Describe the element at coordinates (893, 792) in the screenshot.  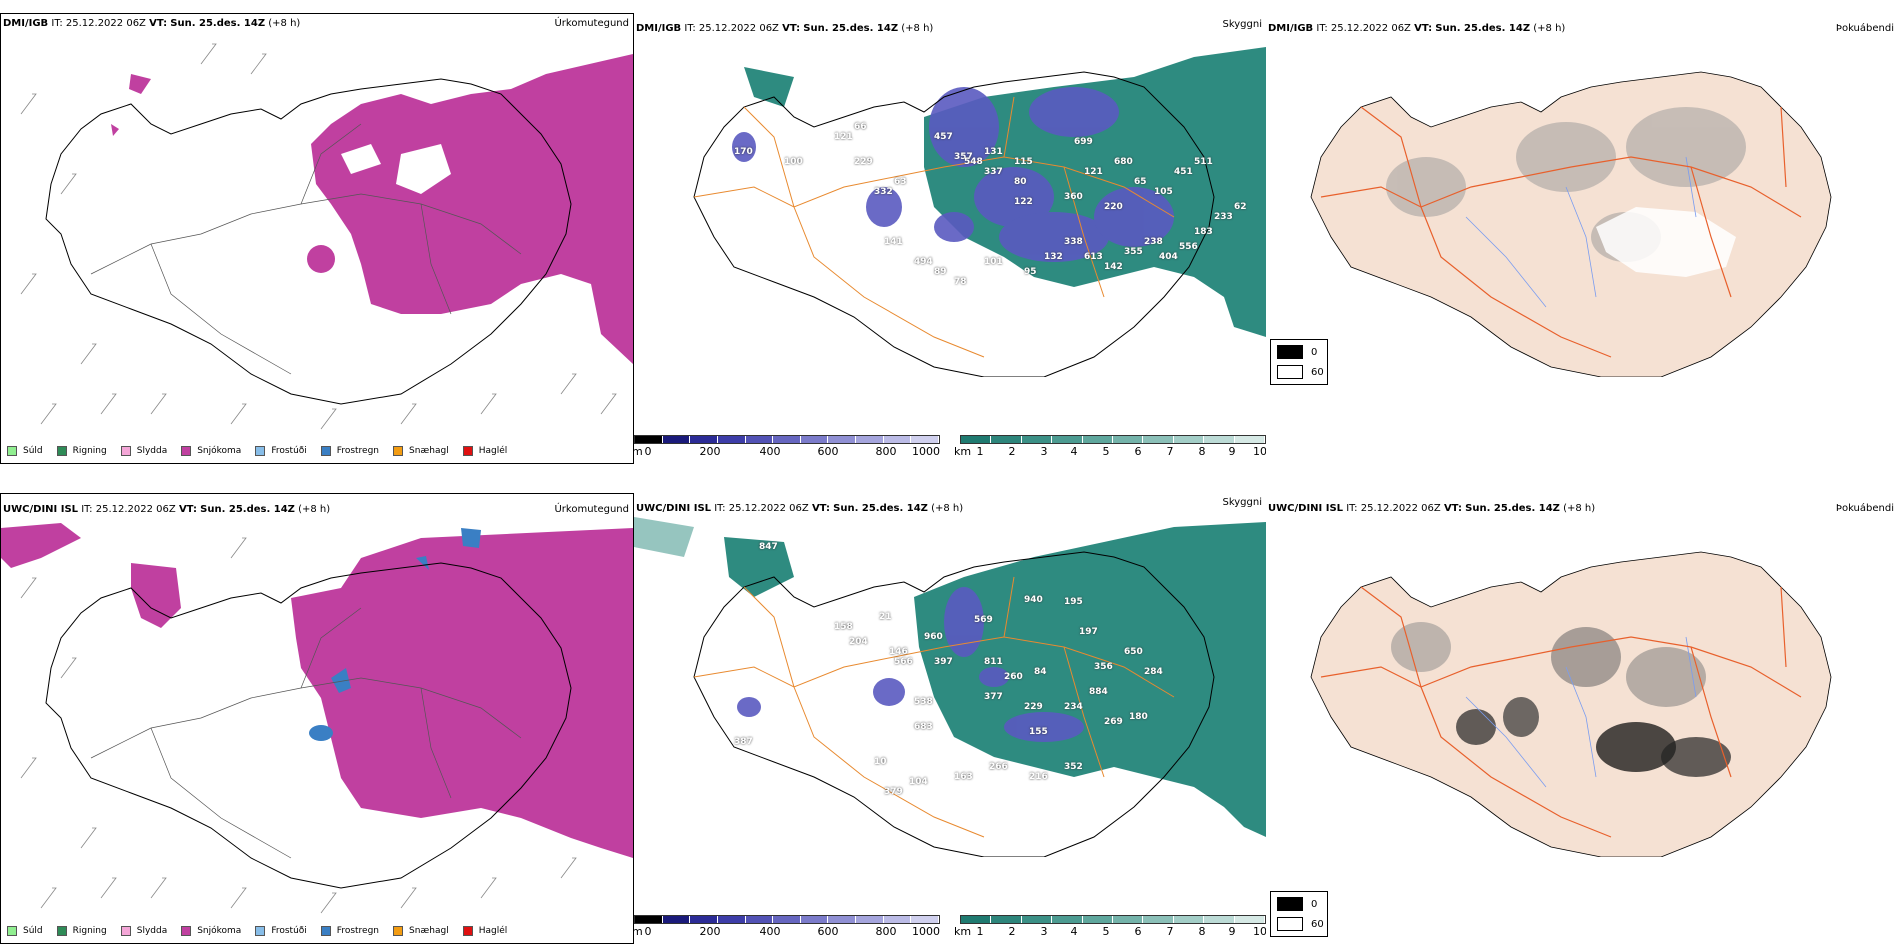
I see `cloud-height-label: 379` at that location.